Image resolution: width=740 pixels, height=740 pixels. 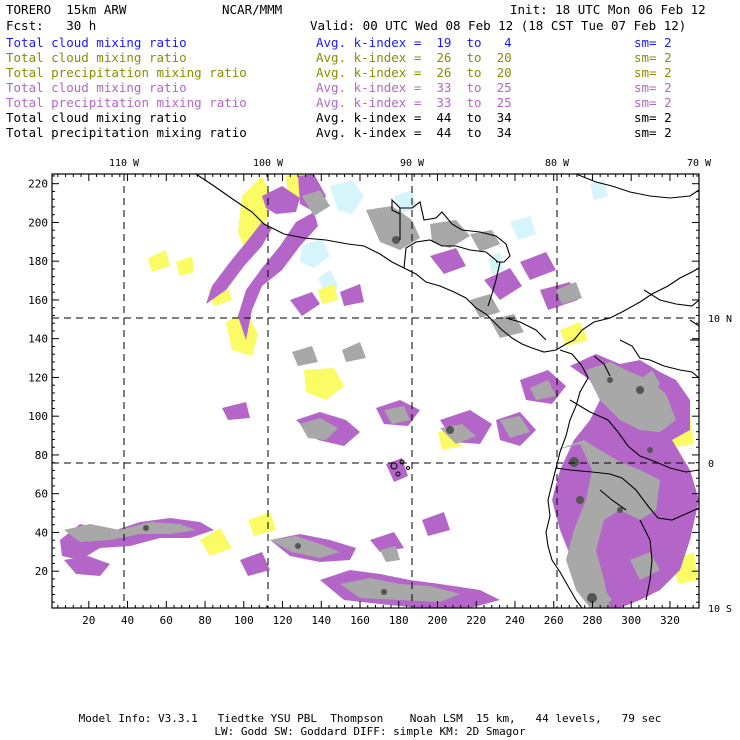 I want to click on y-tick-label: 100, so click(x=38, y=416).